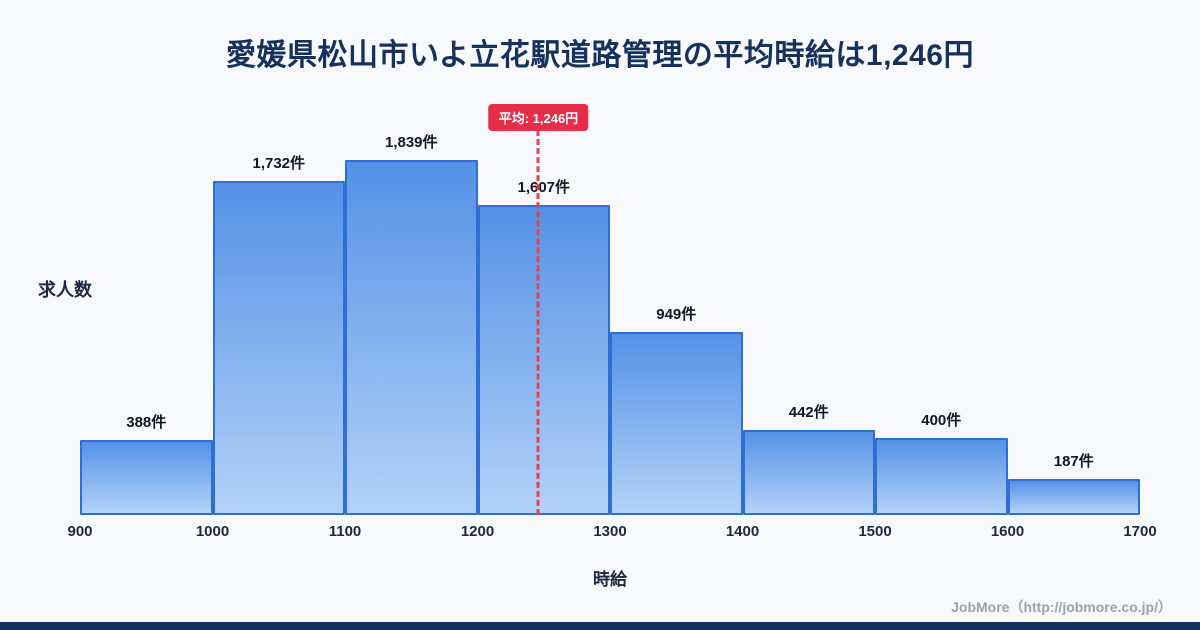 The image size is (1200, 630). What do you see at coordinates (345, 531) in the screenshot?
I see `x-tick-label: 1100` at bounding box center [345, 531].